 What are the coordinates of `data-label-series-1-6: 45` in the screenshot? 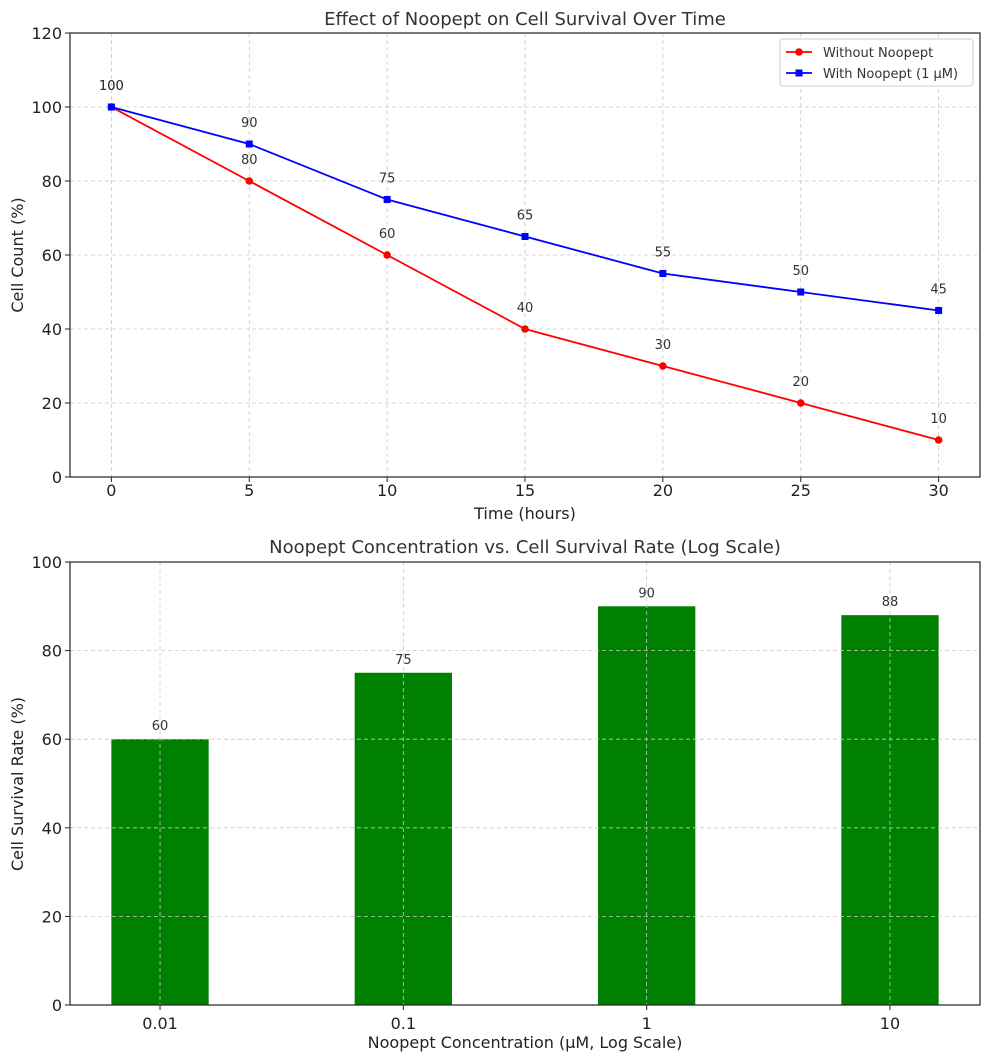 It's located at (938, 290).